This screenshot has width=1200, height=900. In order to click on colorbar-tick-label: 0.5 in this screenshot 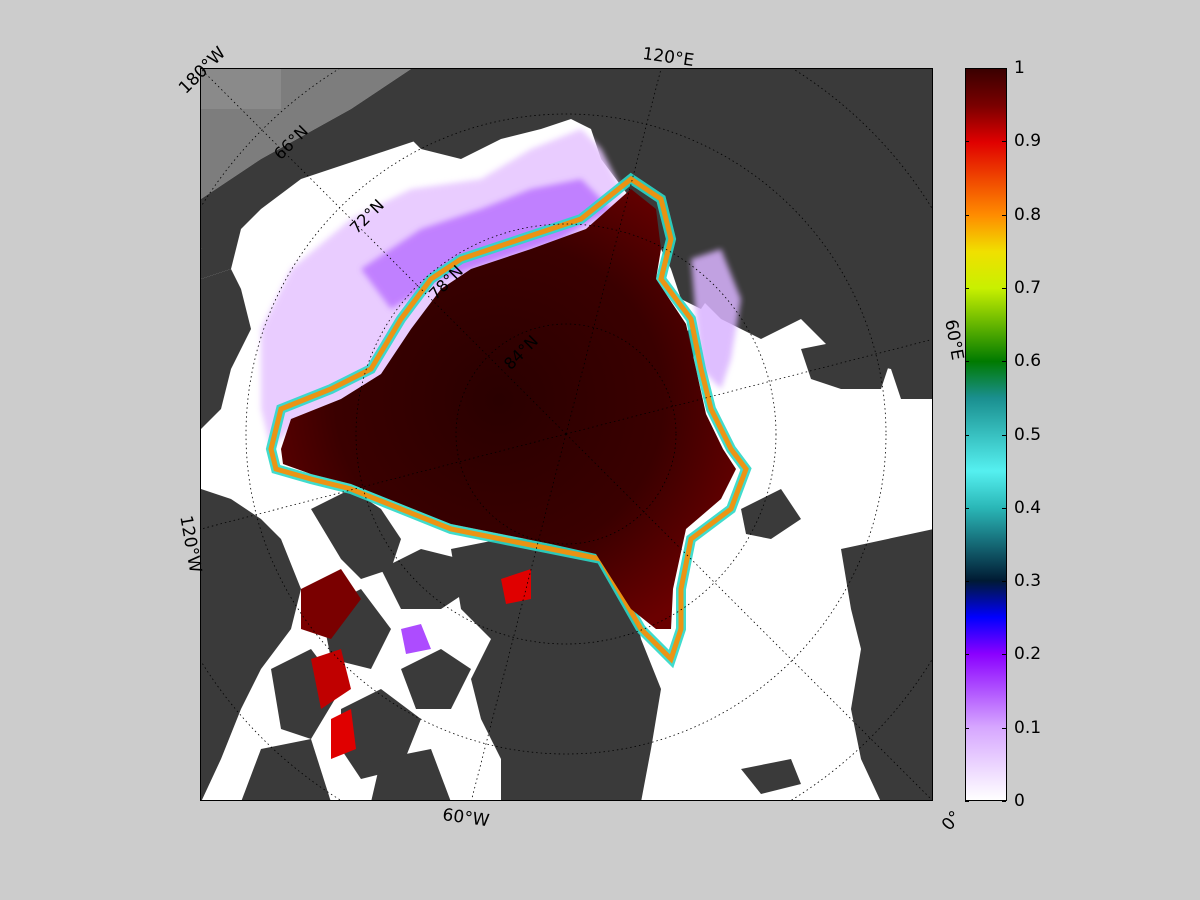, I will do `click(1028, 434)`.